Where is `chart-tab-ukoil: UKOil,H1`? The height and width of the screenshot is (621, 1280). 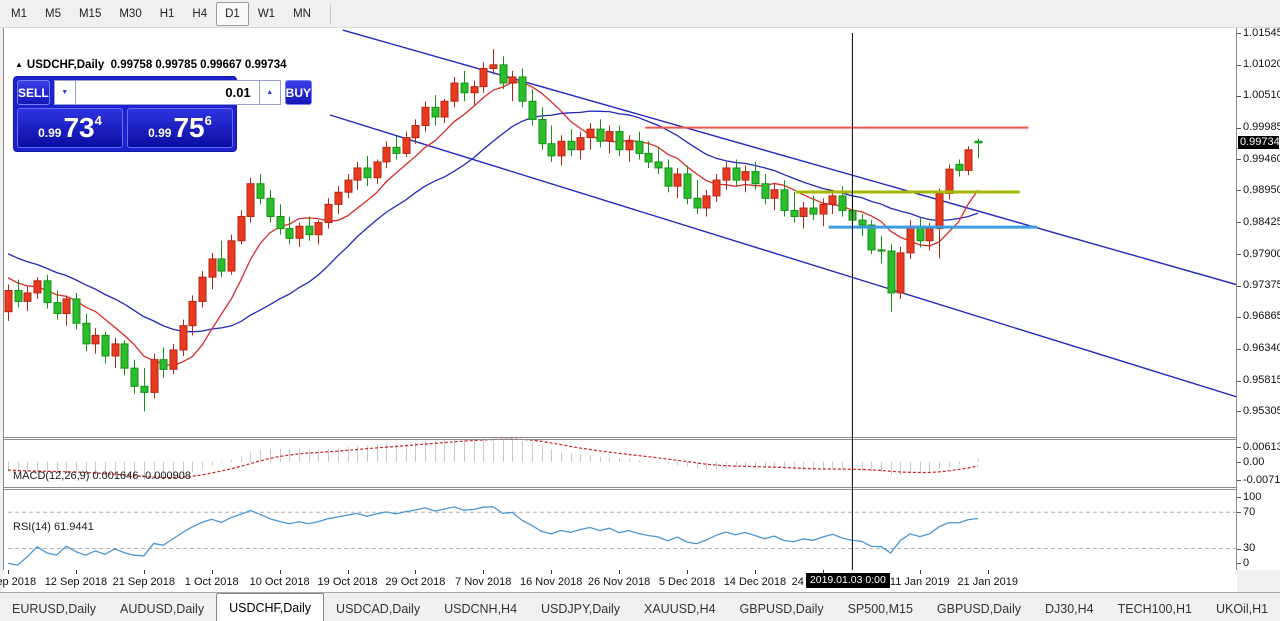 chart-tab-ukoil: UKOil,H1 is located at coordinates (1242, 609).